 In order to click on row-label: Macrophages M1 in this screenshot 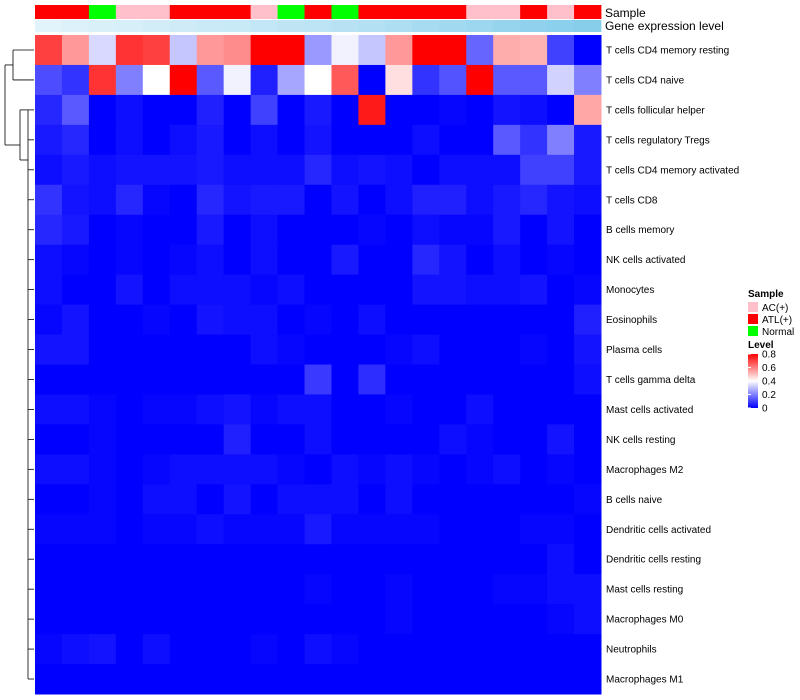, I will do `click(645, 680)`.